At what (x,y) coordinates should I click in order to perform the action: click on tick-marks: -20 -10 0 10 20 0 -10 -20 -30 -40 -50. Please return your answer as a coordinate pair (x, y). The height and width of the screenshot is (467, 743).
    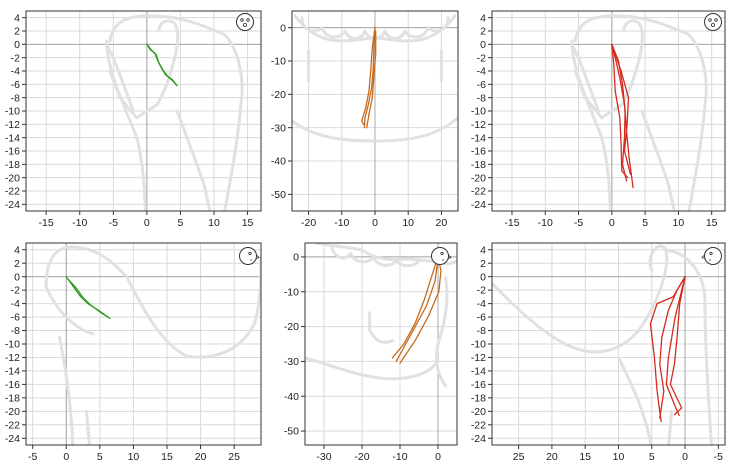
    Looking at the image, I should click on (359, 125).